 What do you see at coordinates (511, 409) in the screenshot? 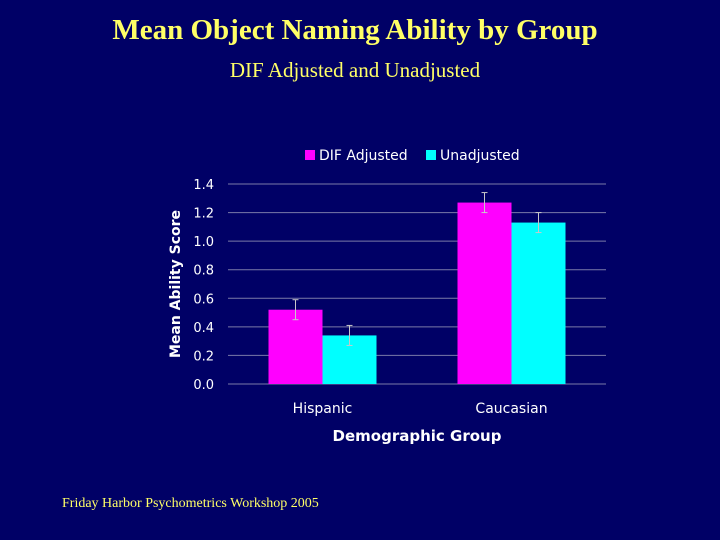
I see `x-tick-label: Caucasian` at bounding box center [511, 409].